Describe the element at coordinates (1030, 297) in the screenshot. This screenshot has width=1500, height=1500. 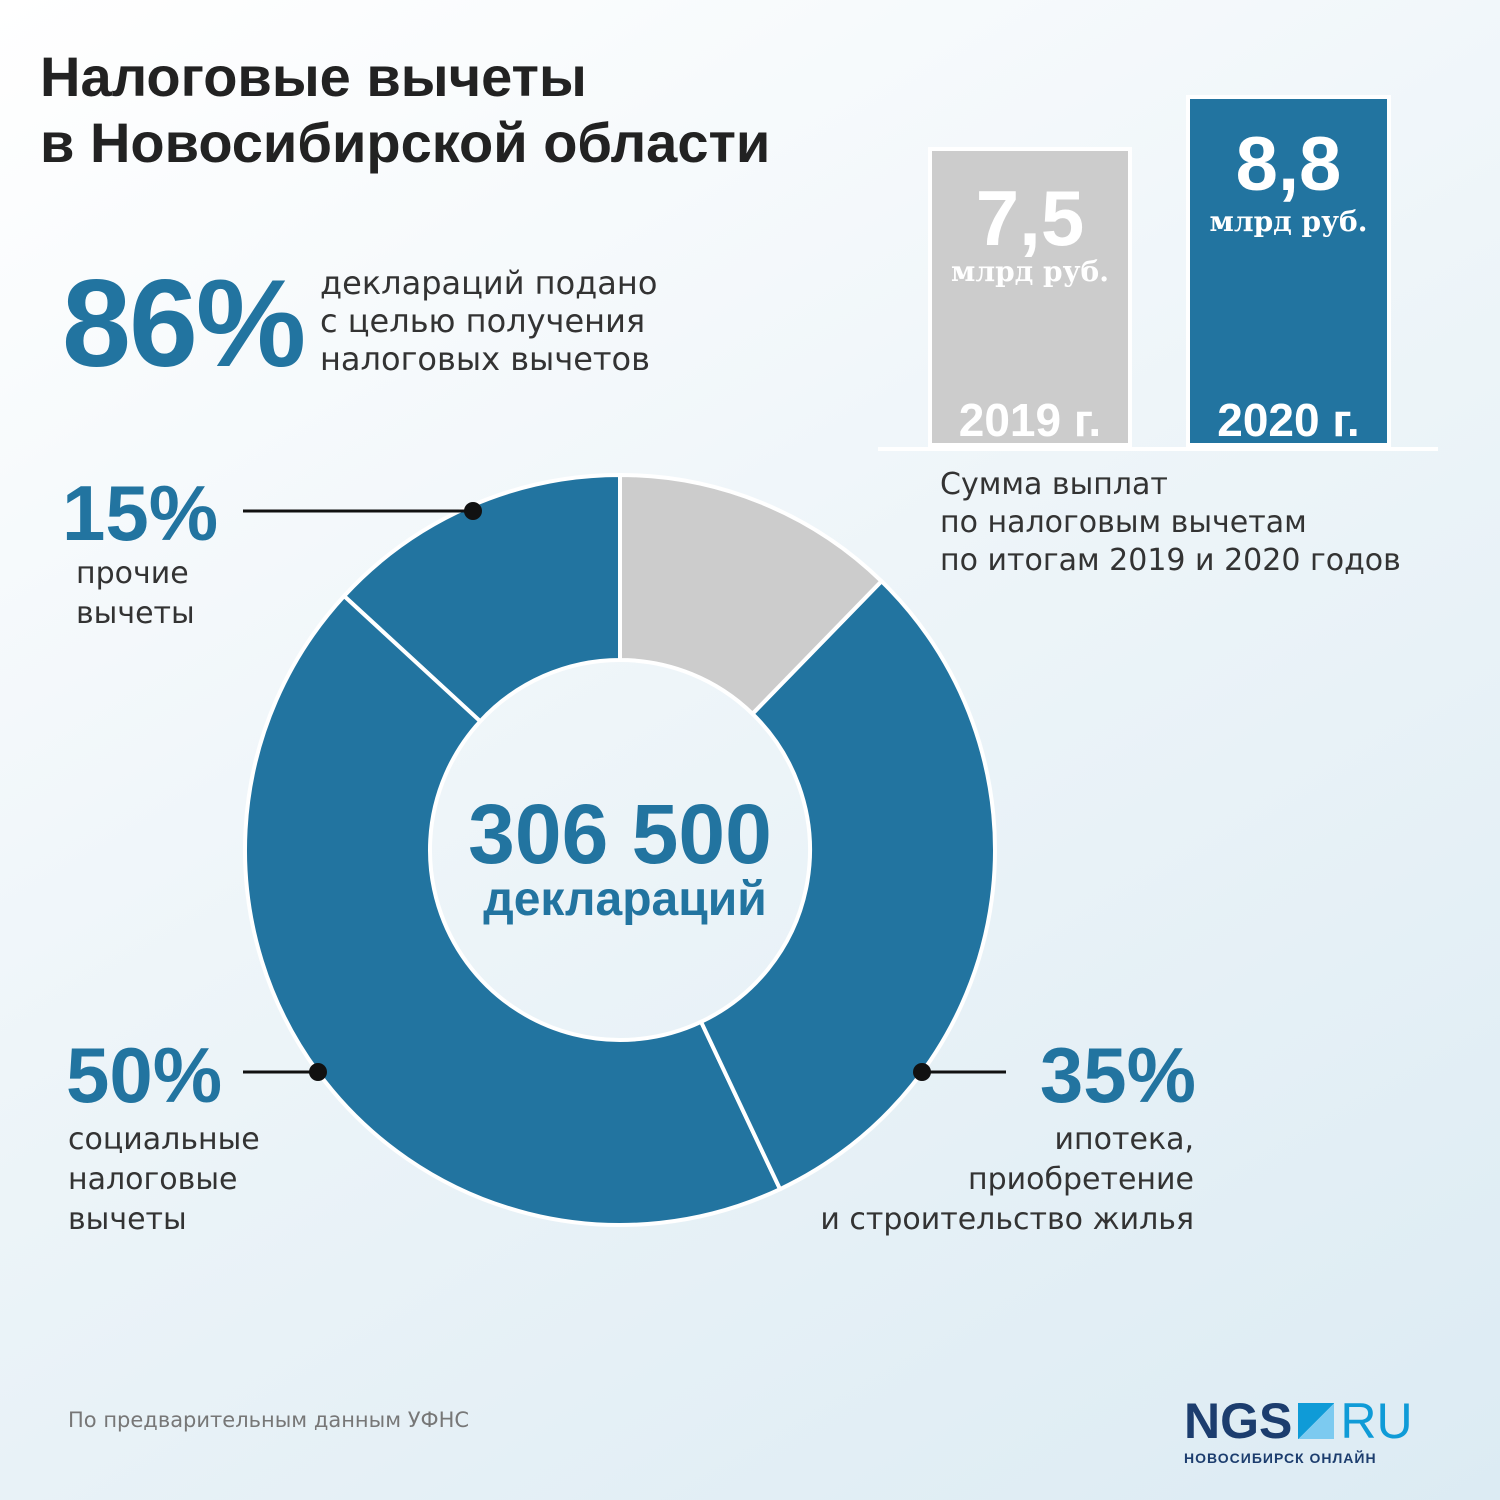
I see `bar-2019: 7,5 млрд руб. 2019 г.` at that location.